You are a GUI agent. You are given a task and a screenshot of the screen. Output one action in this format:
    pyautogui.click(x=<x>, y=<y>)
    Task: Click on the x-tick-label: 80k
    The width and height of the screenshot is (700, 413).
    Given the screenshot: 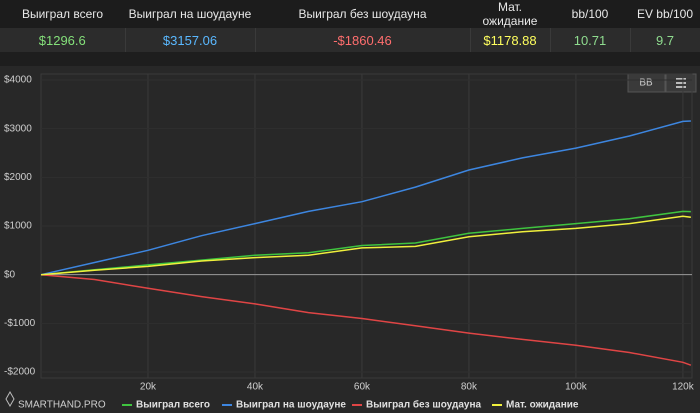 What is the action you would take?
    pyautogui.click(x=469, y=387)
    